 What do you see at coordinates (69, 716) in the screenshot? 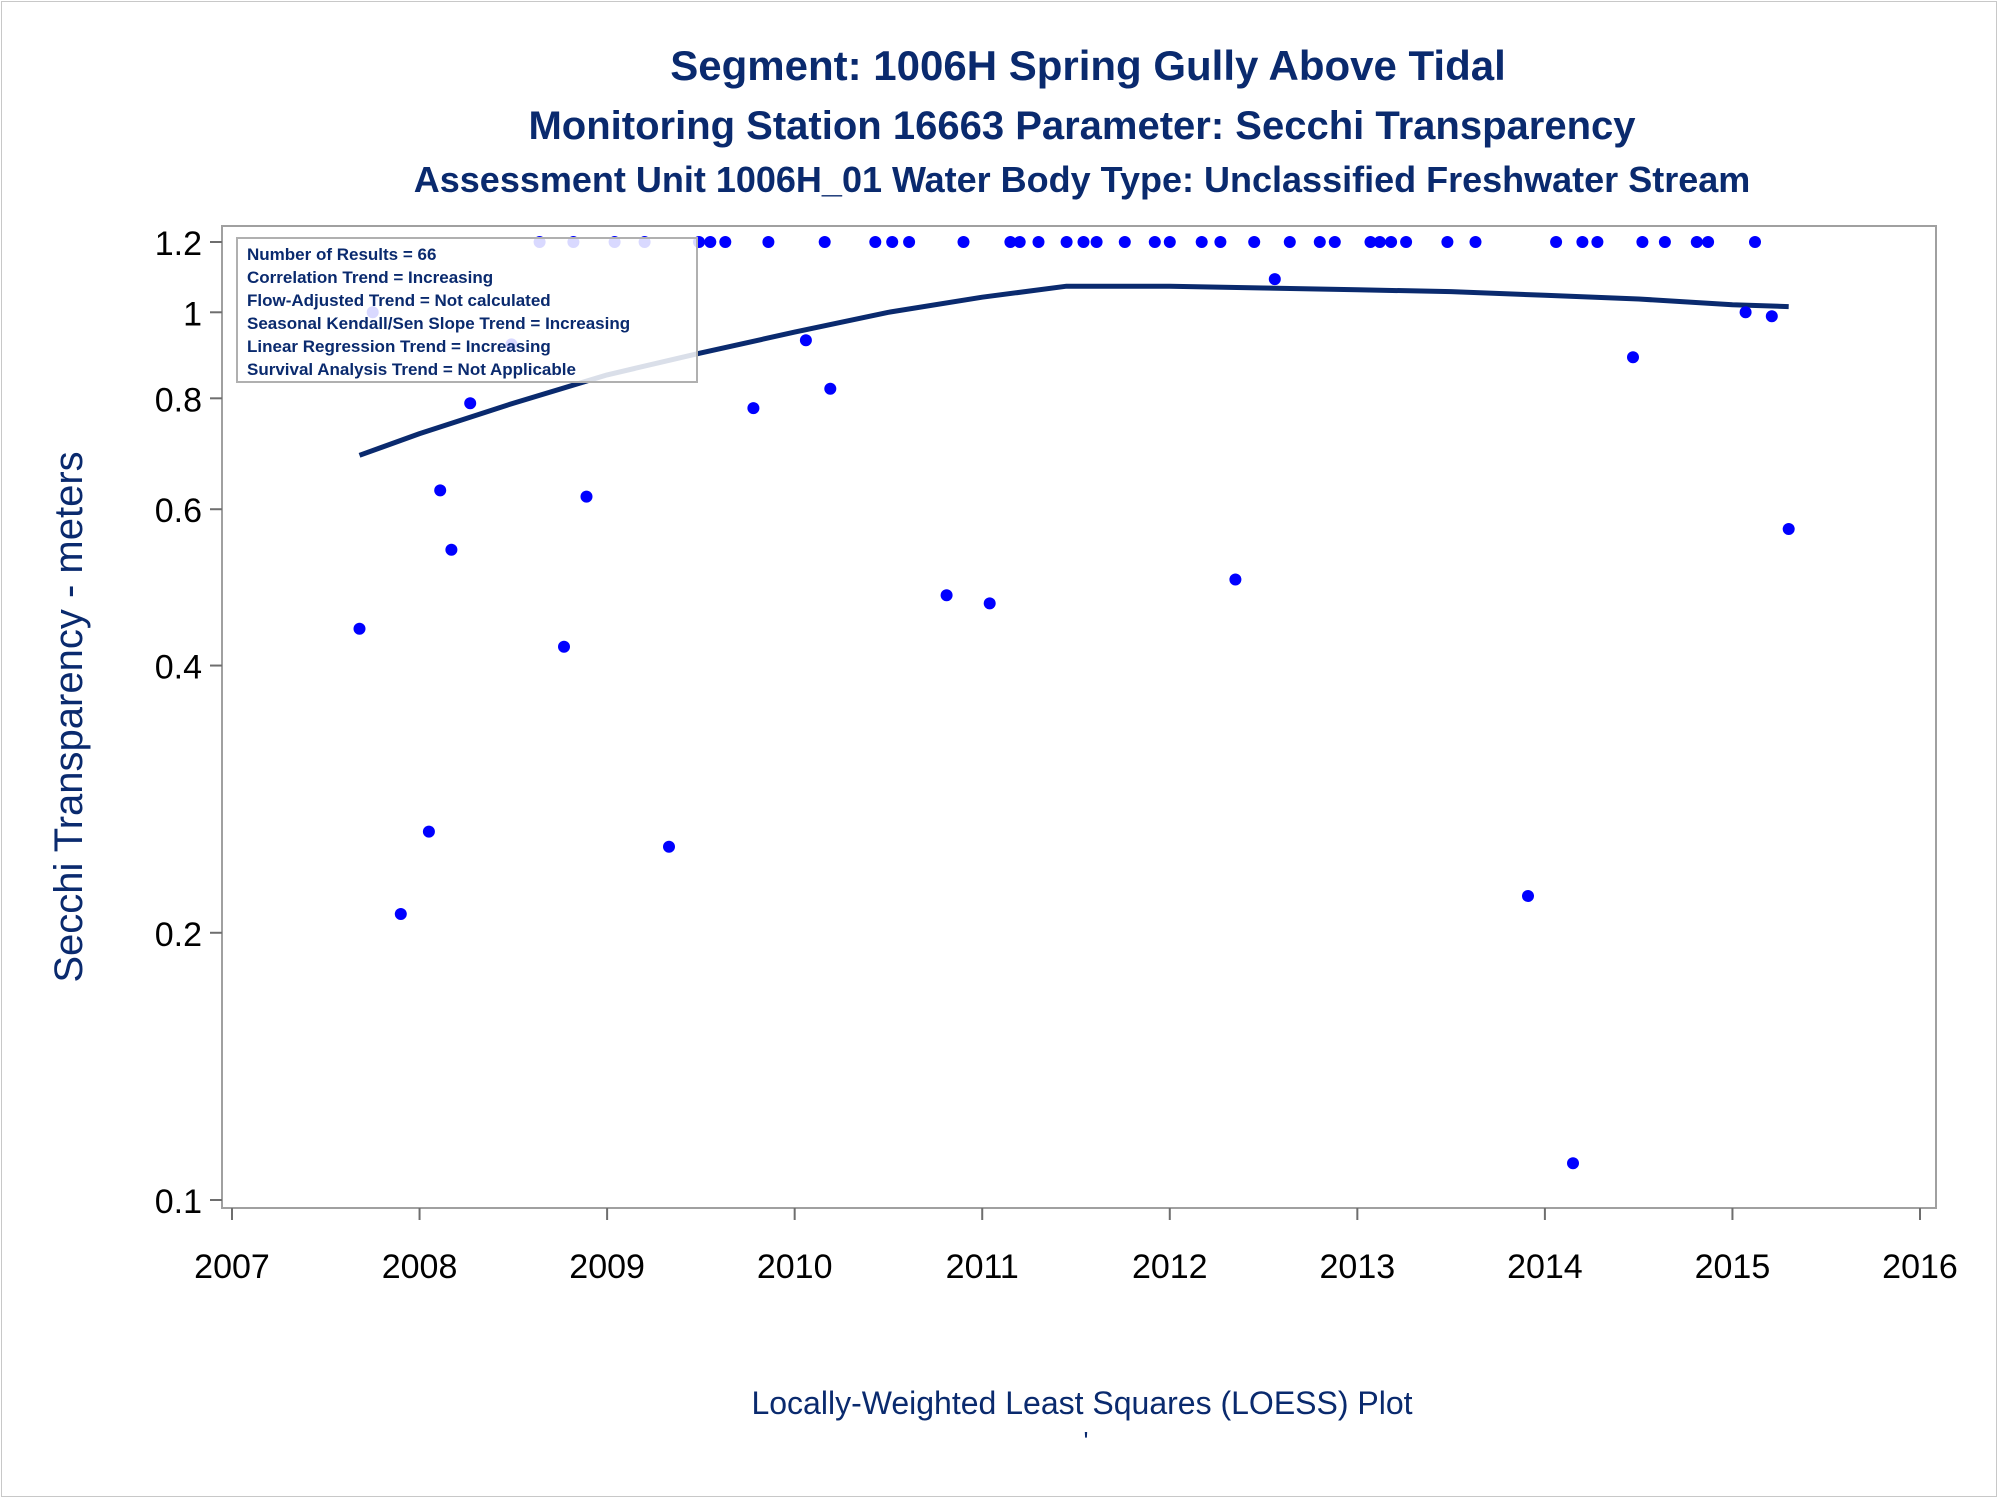
I see `y-axis-label: Secchi Transparency - meters` at bounding box center [69, 716].